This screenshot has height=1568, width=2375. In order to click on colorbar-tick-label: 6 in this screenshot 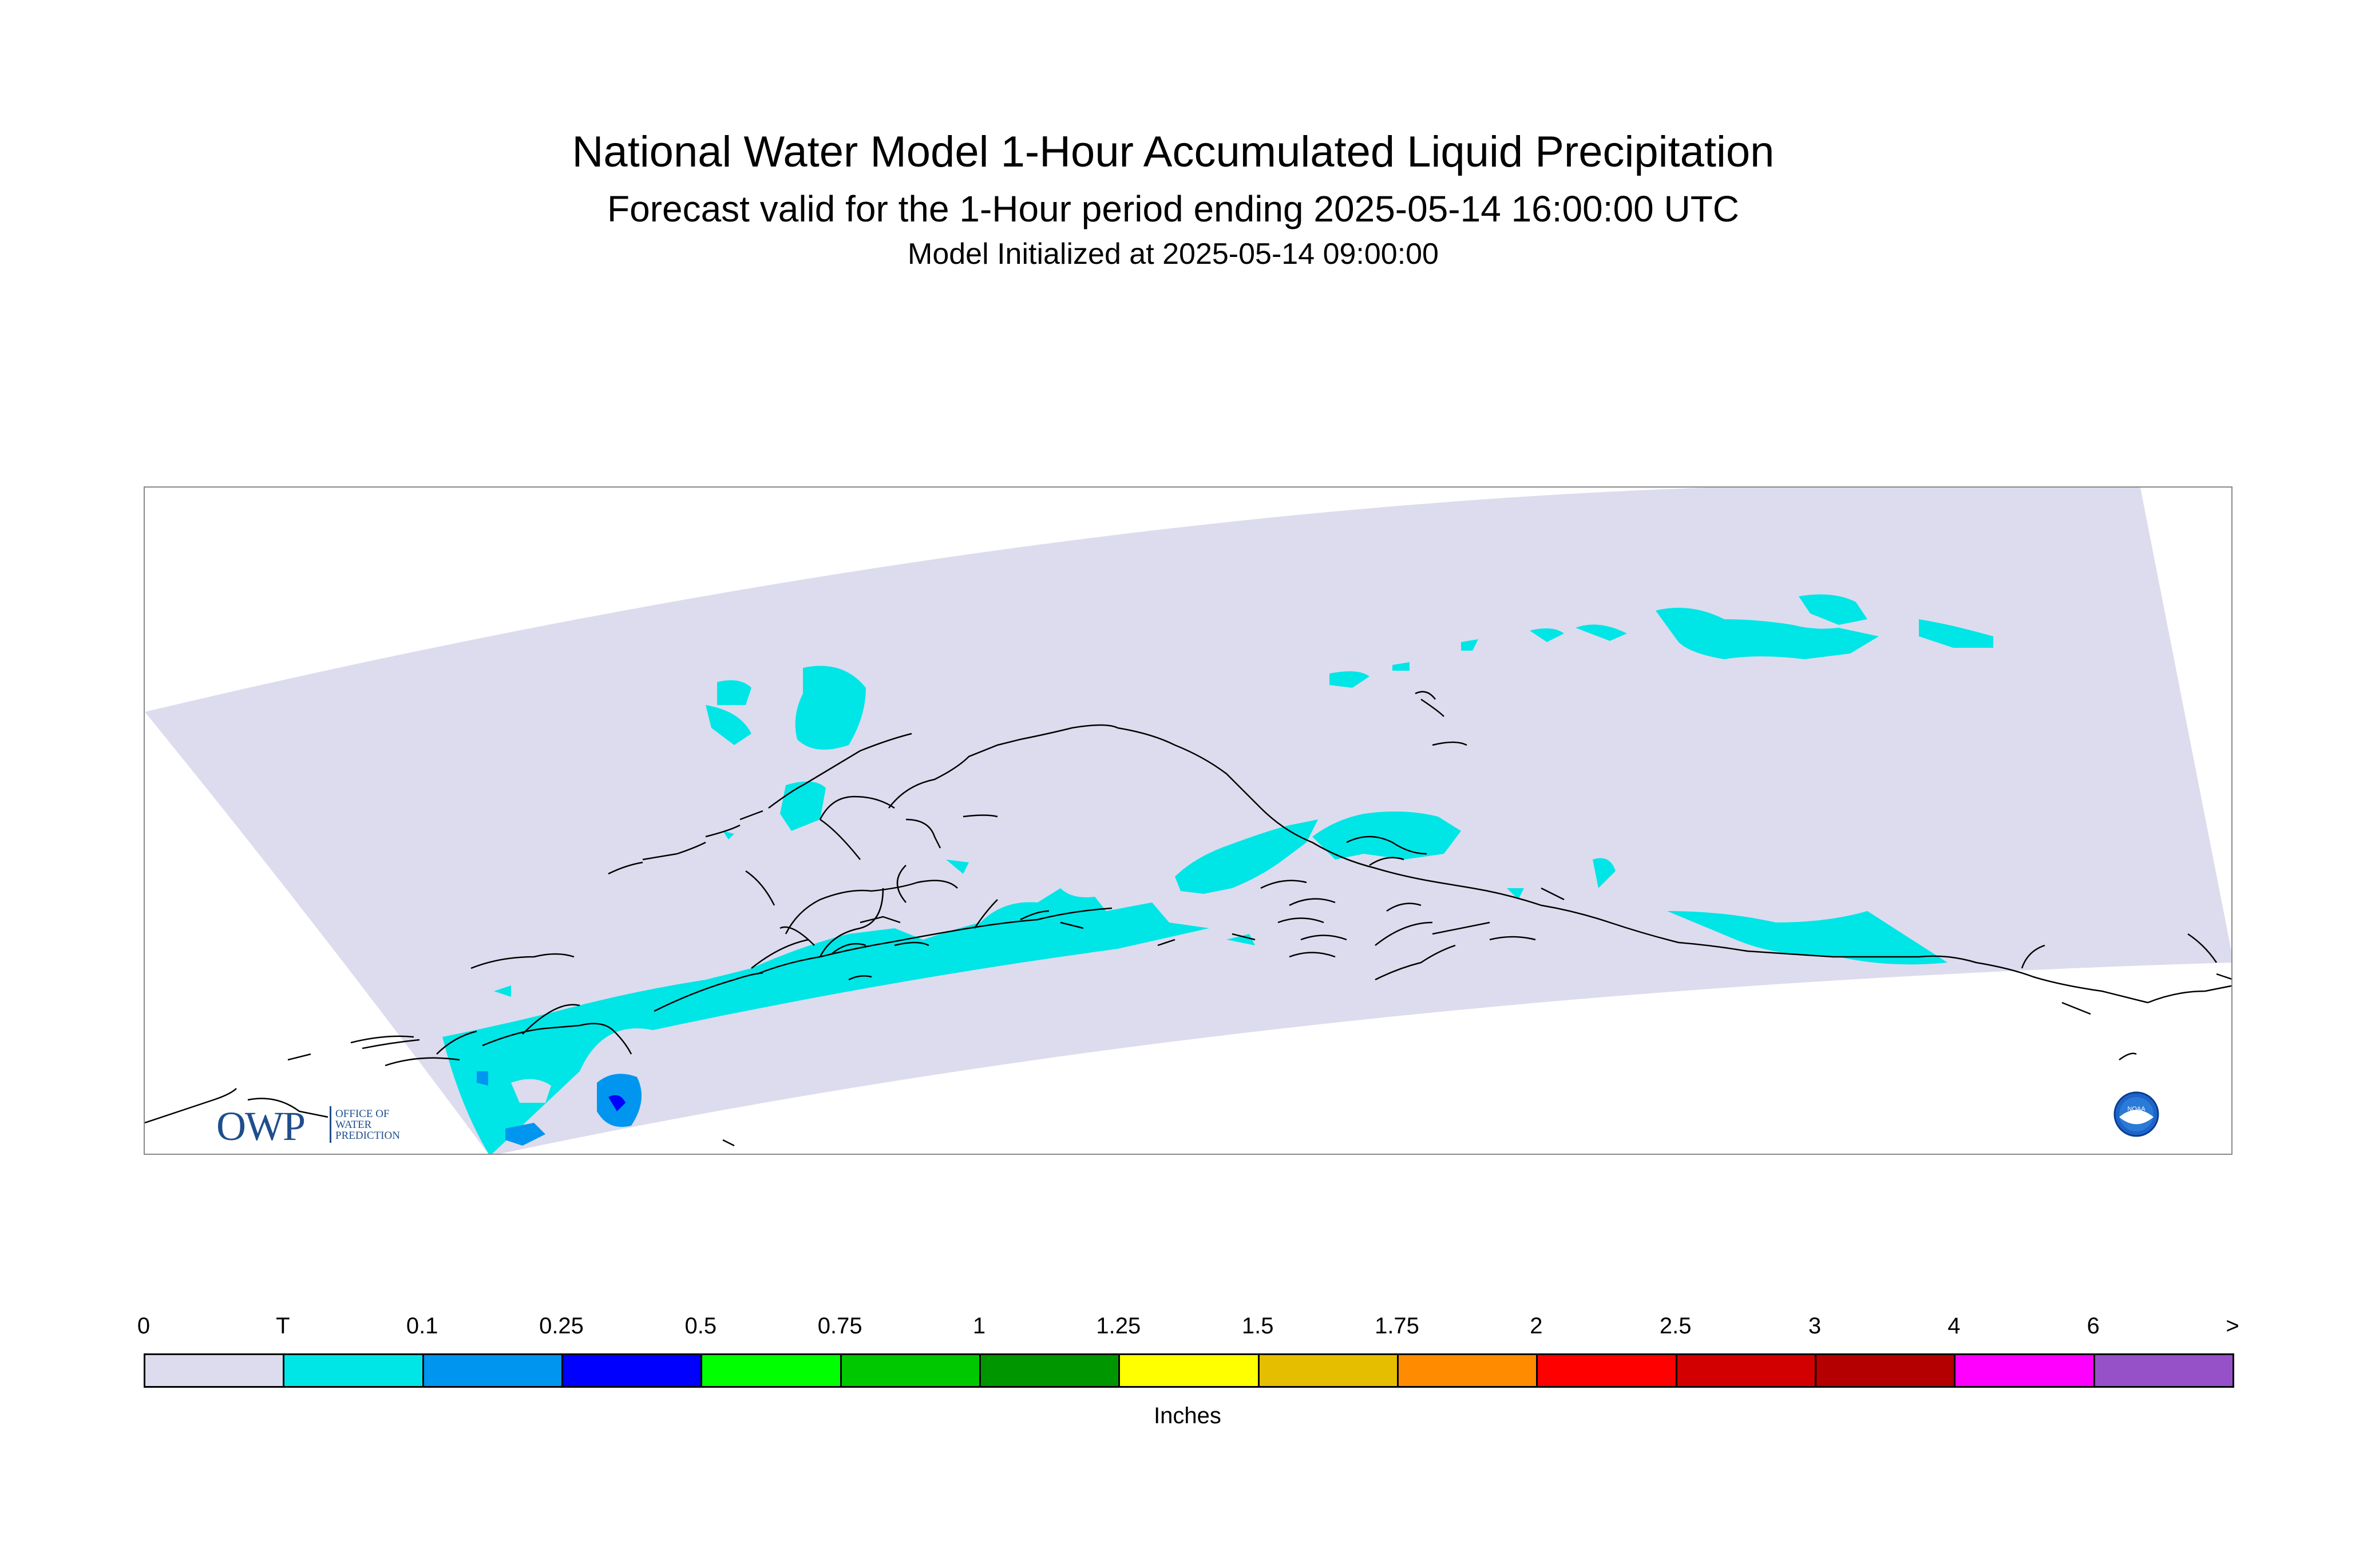, I will do `click(2093, 1326)`.